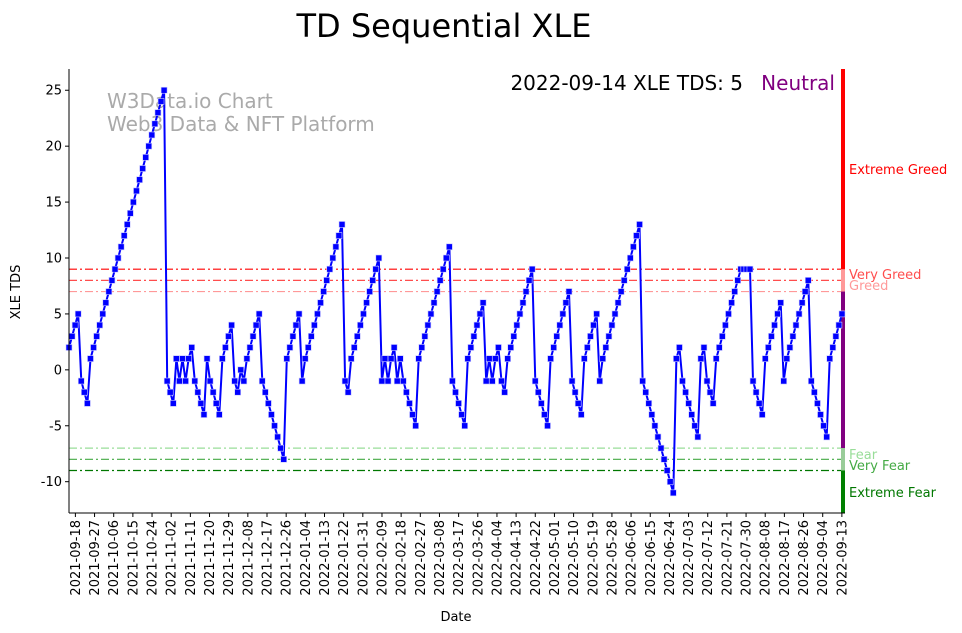 This screenshot has width=962, height=633. Describe the element at coordinates (16, 292) in the screenshot. I see `y-axis-label: XLE TDS` at that location.